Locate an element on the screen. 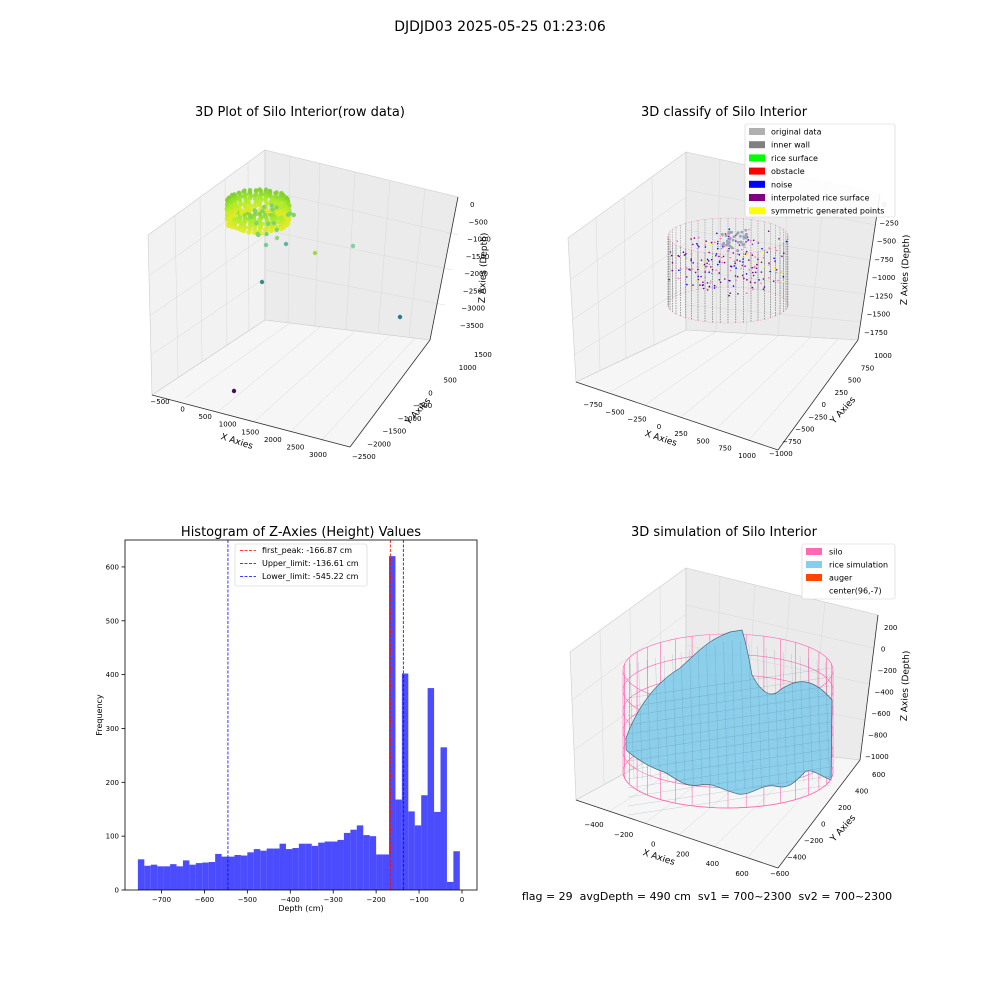  xtick-label: −300 is located at coordinates (333, 900).